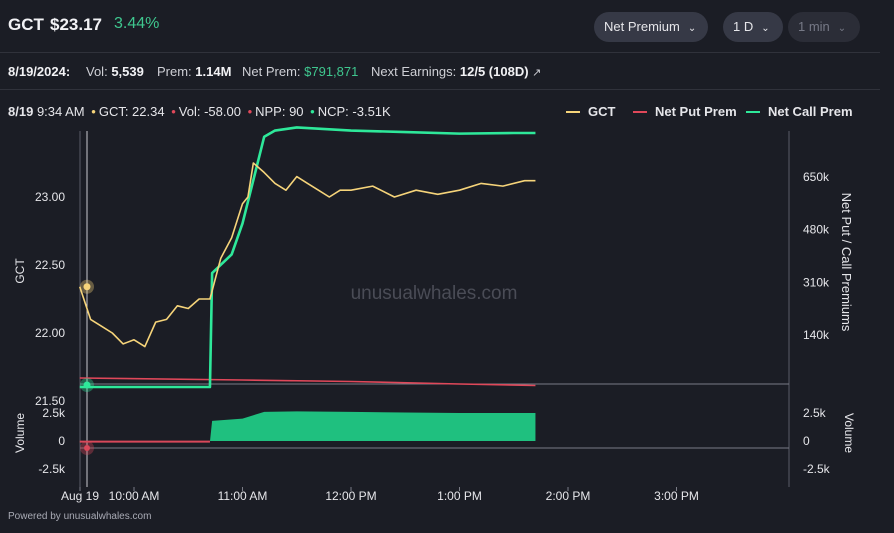  Describe the element at coordinates (54, 413) in the screenshot. I see `volume-left-tick-label: 2.5k` at that location.